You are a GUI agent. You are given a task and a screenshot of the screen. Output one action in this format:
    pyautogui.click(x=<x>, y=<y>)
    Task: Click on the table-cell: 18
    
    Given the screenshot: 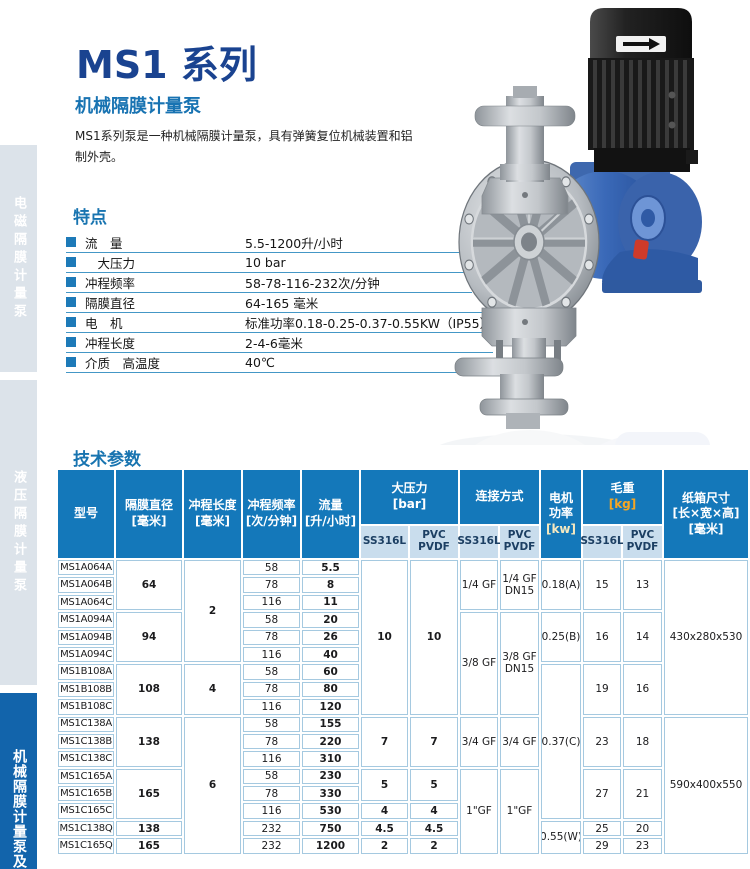 What is the action you would take?
    pyautogui.click(x=642, y=741)
    